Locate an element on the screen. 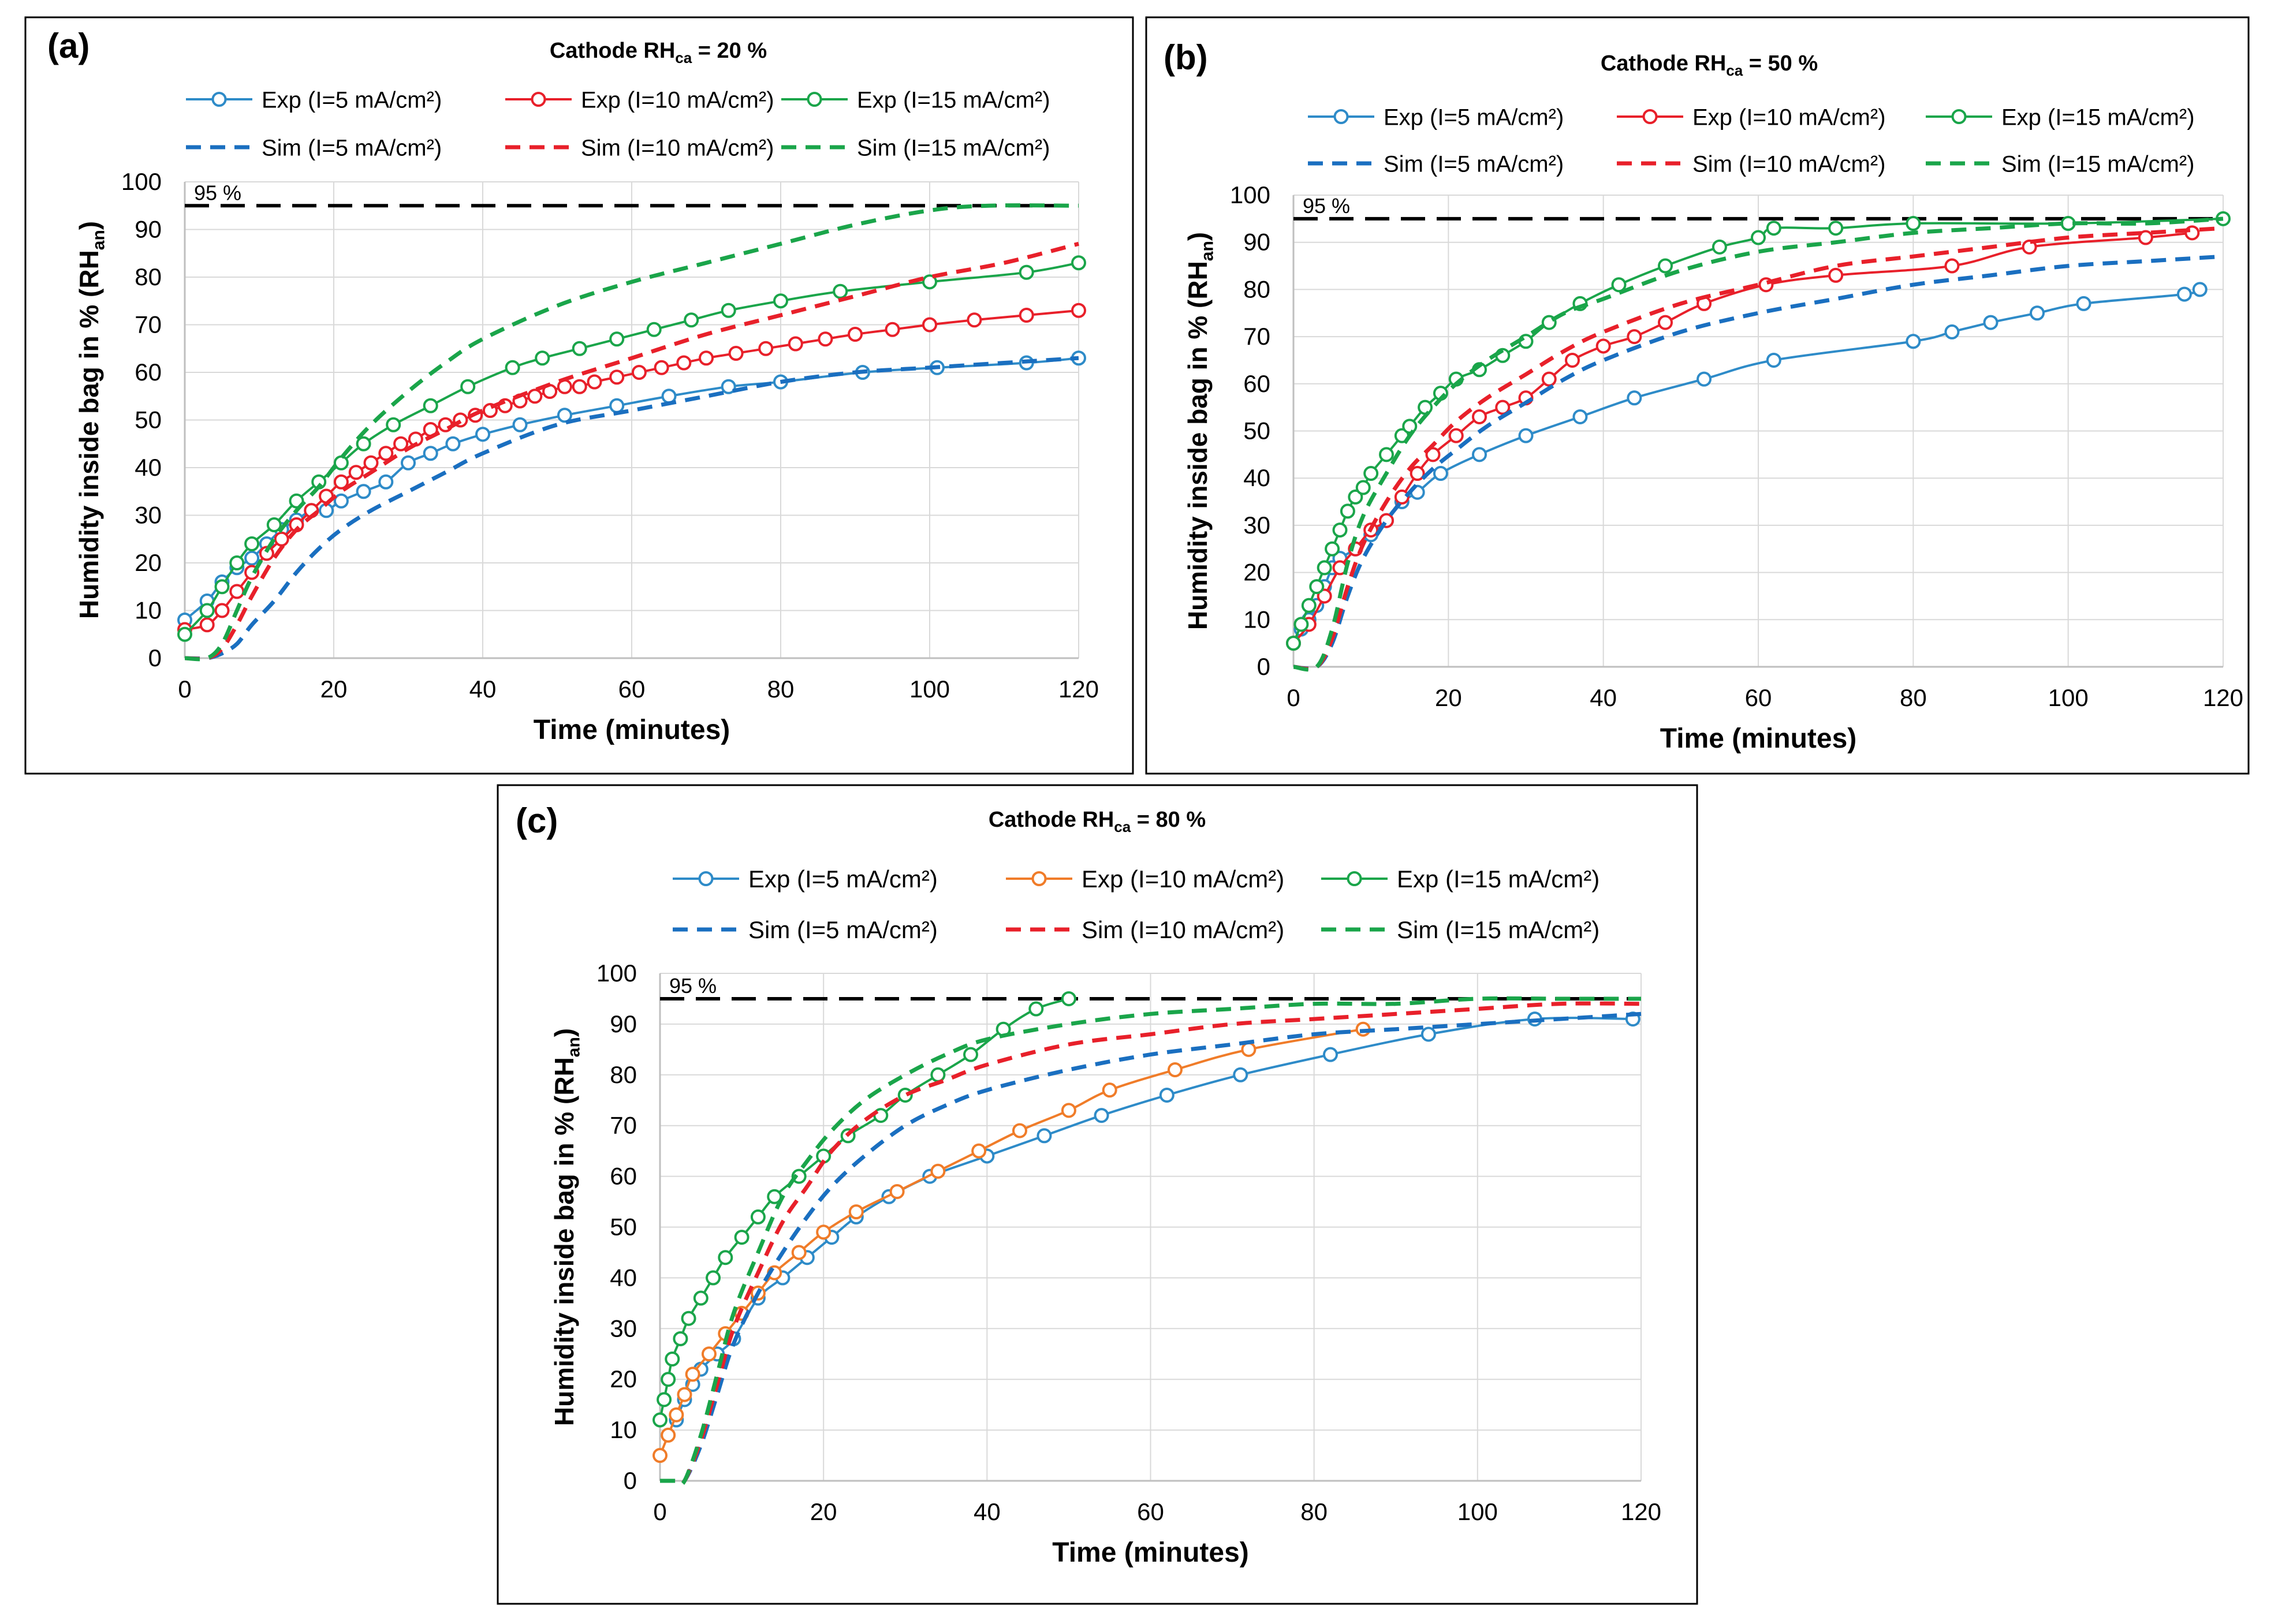 The image size is (2293, 1624). legend-item: Sim (I=5 mA/cm²) is located at coordinates (805, 929).